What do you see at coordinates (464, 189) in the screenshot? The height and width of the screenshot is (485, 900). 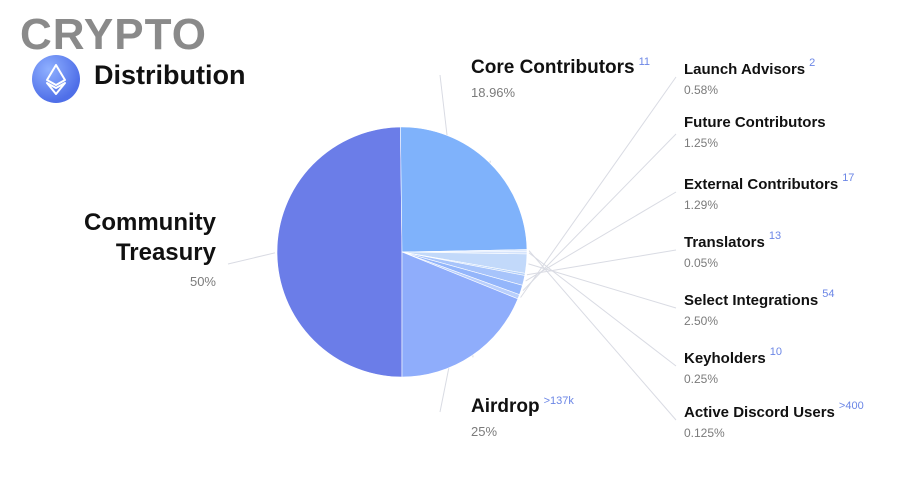 I see `pie-slice-airdrop` at bounding box center [464, 189].